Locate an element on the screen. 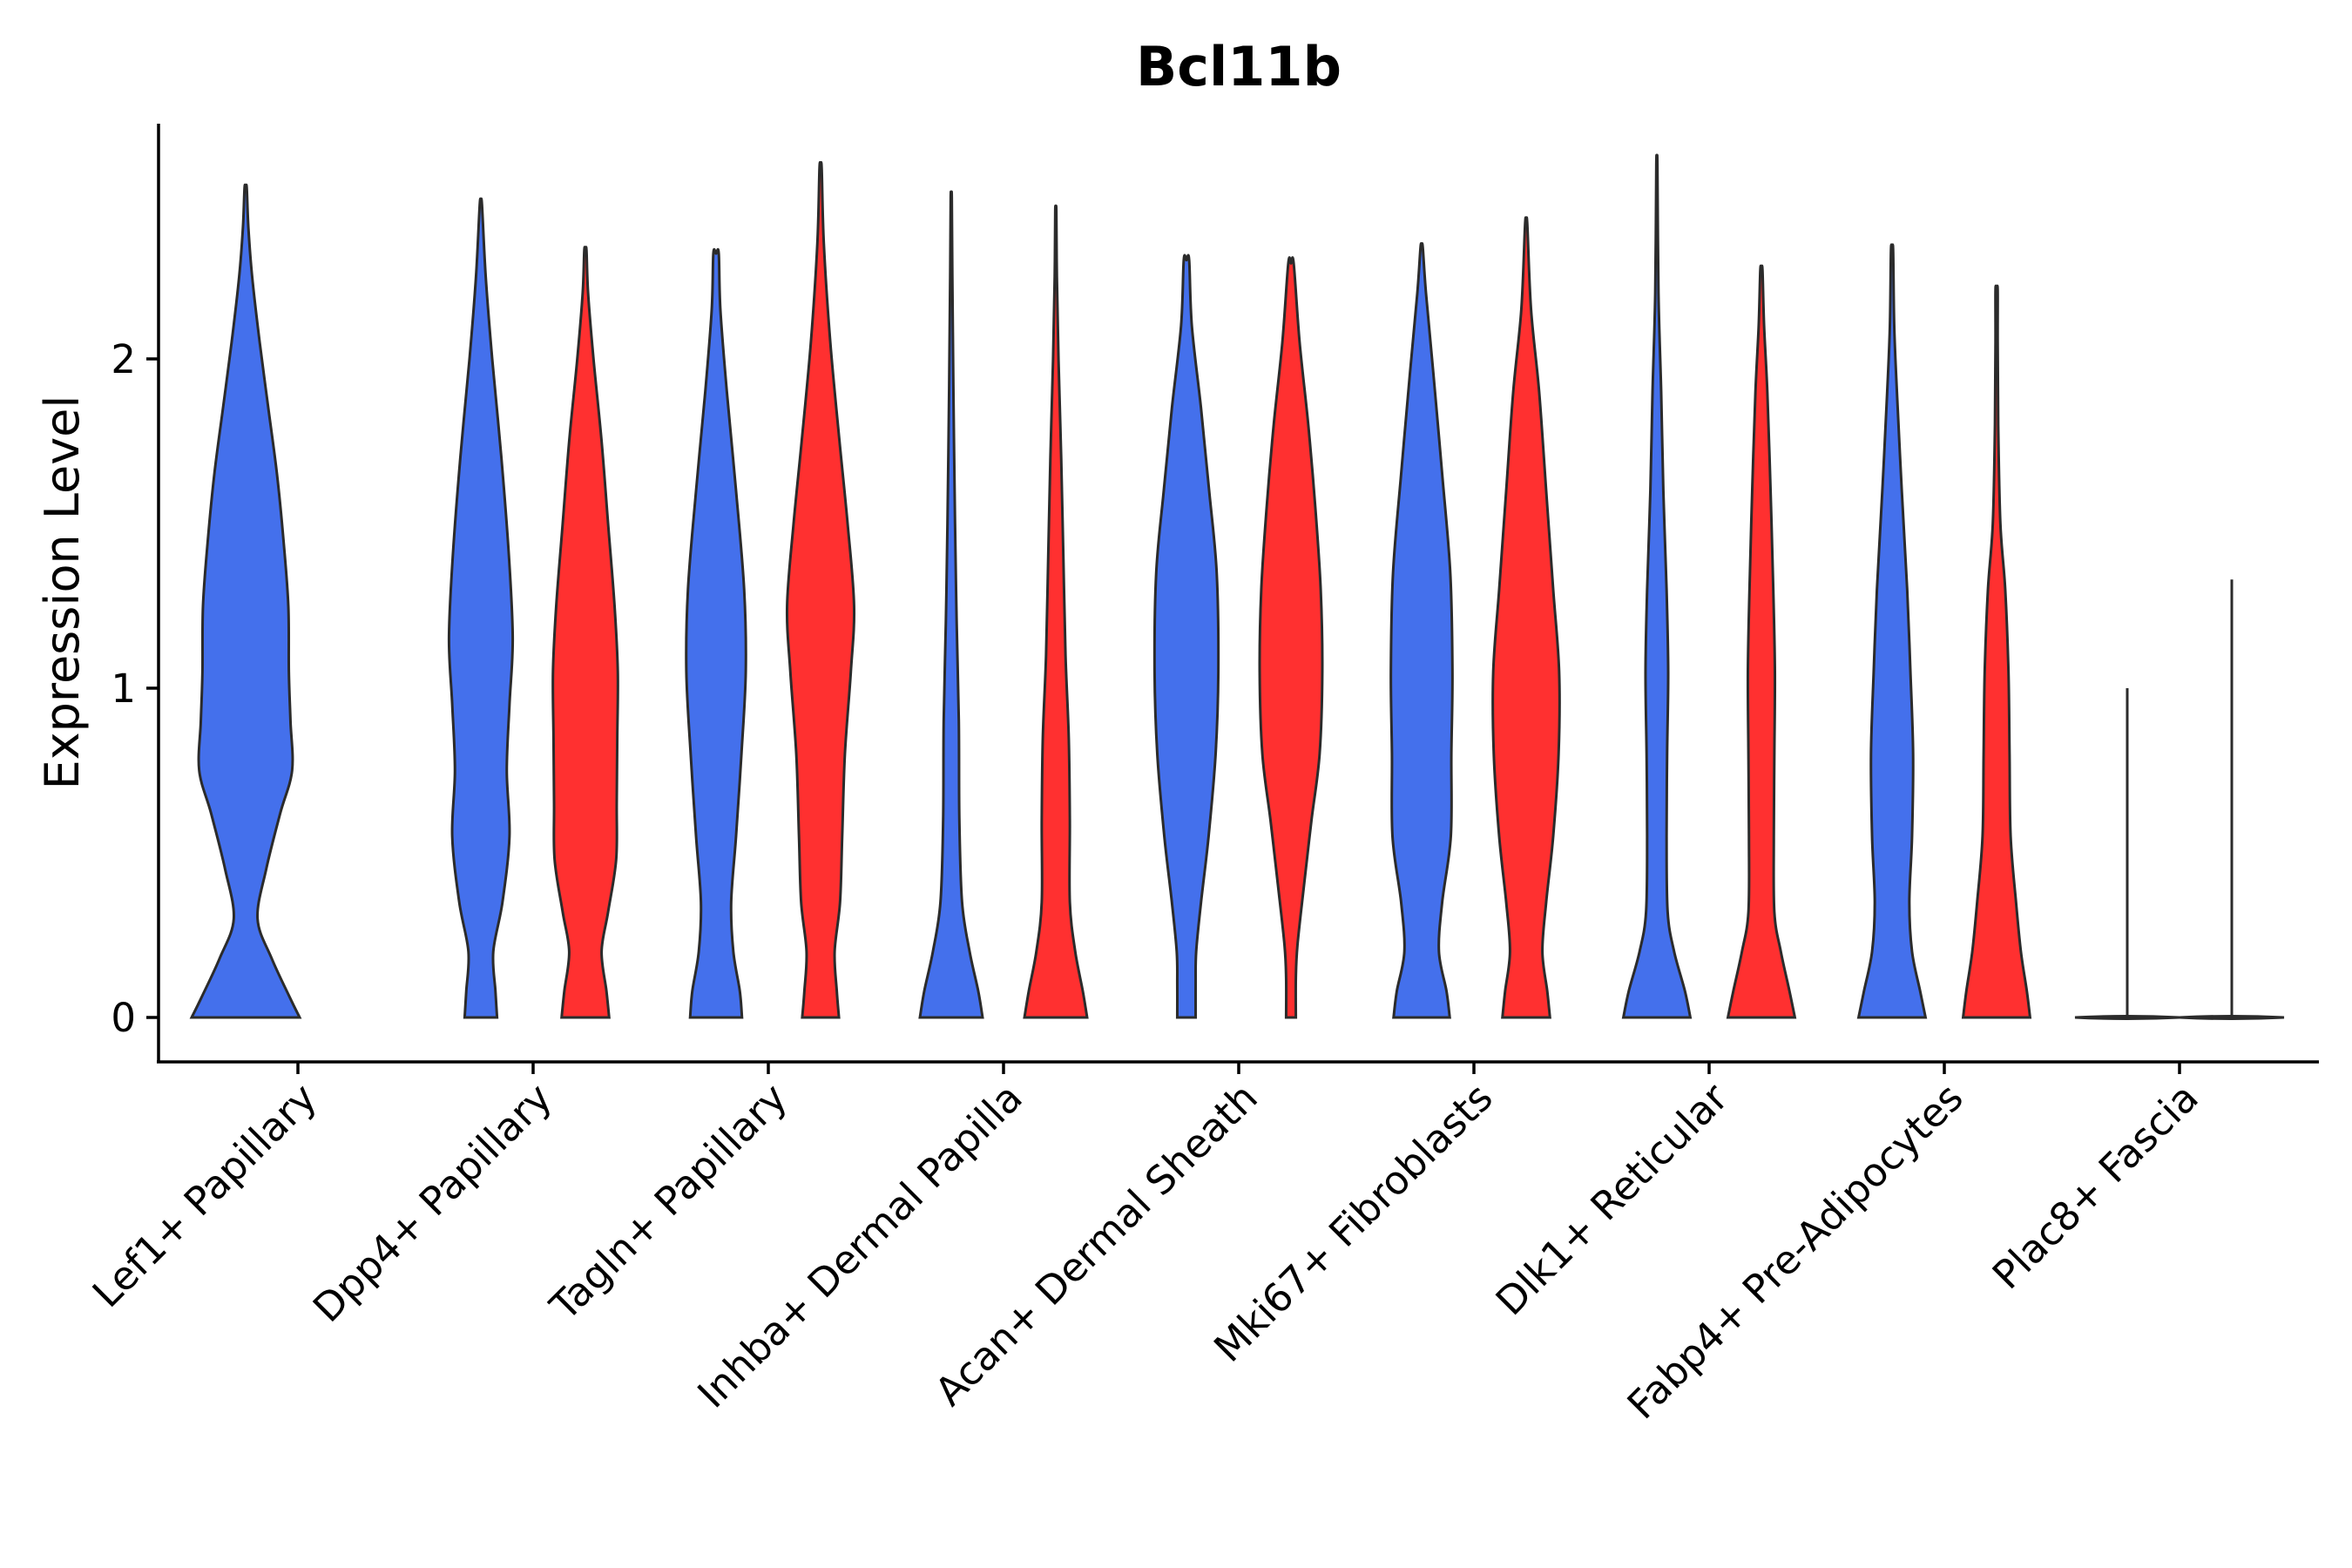 The width and height of the screenshot is (2352, 1568). x-tick-label: Dpp4+ Papillary is located at coordinates (432, 1202).